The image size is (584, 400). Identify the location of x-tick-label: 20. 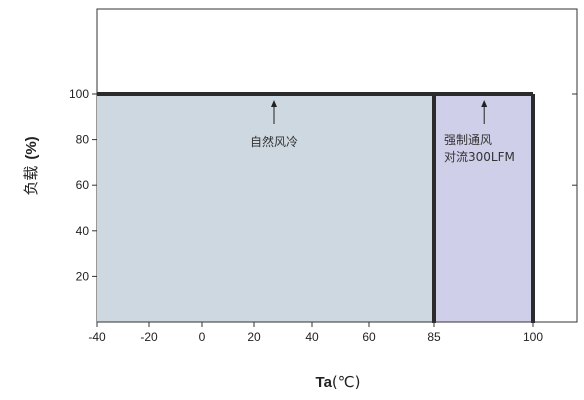
(254, 337).